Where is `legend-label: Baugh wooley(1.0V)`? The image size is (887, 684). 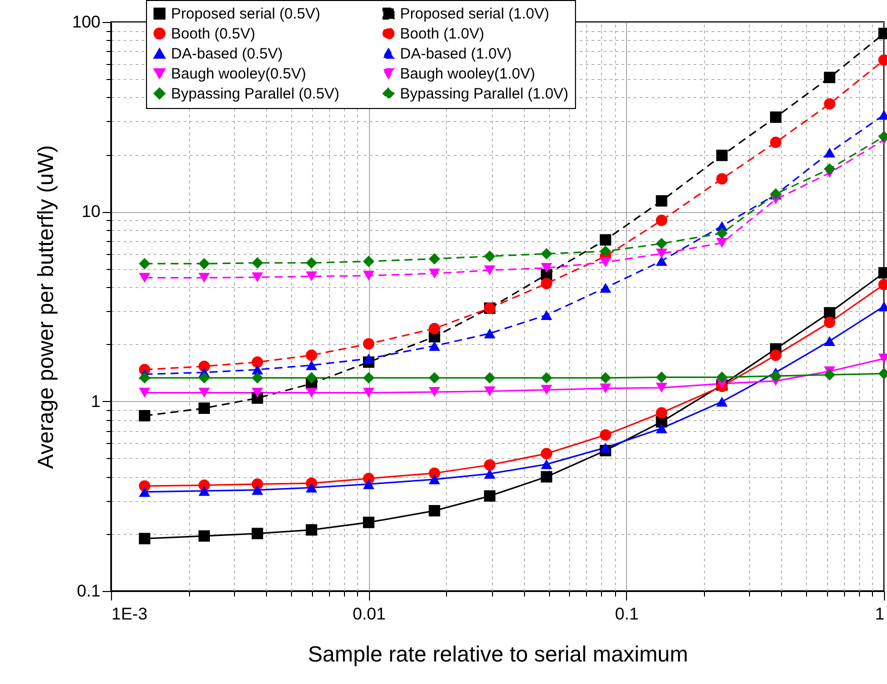
legend-label: Baugh wooley(1.0V) is located at coordinates (468, 74).